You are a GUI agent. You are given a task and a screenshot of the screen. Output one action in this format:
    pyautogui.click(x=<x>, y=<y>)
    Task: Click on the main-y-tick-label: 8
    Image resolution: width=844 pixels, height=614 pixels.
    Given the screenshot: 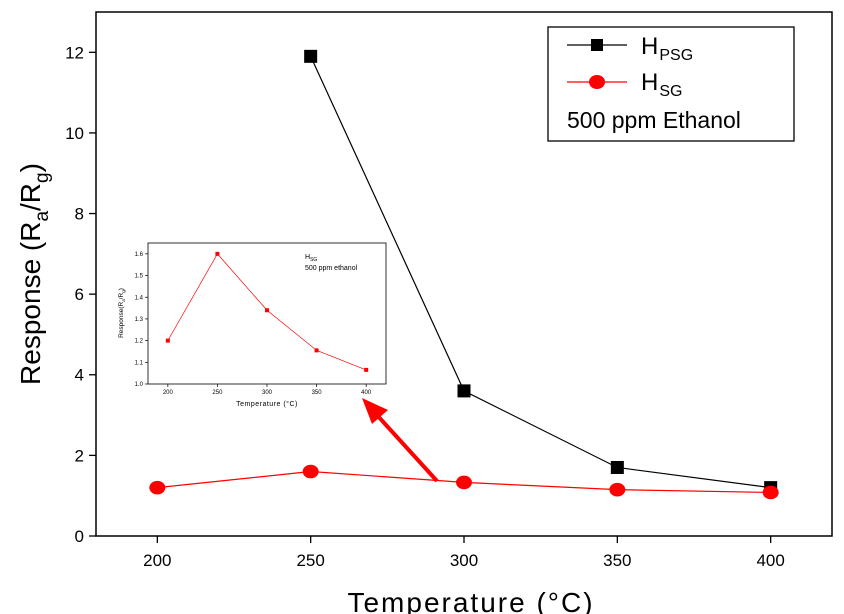 What is the action you would take?
    pyautogui.click(x=79, y=213)
    